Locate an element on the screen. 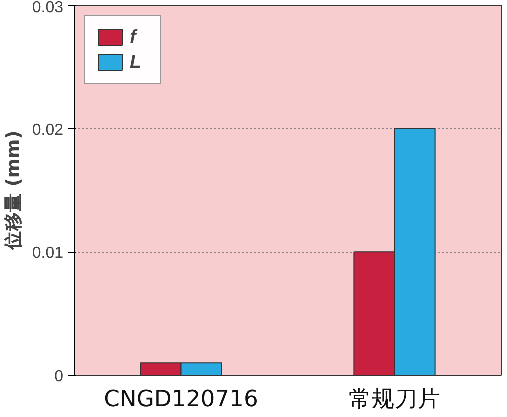 The image size is (507, 417). x-tick-label: CNGD120716 is located at coordinates (181, 399).